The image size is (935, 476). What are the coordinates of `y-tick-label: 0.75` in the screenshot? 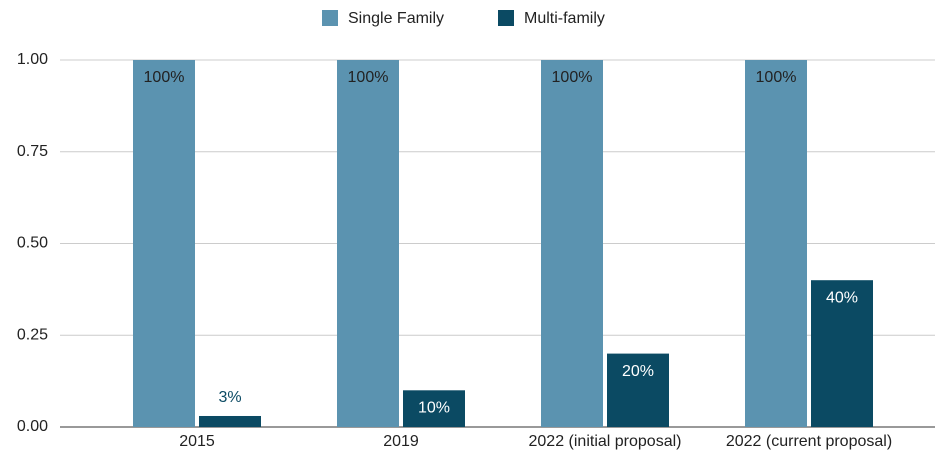 It's located at (32, 151).